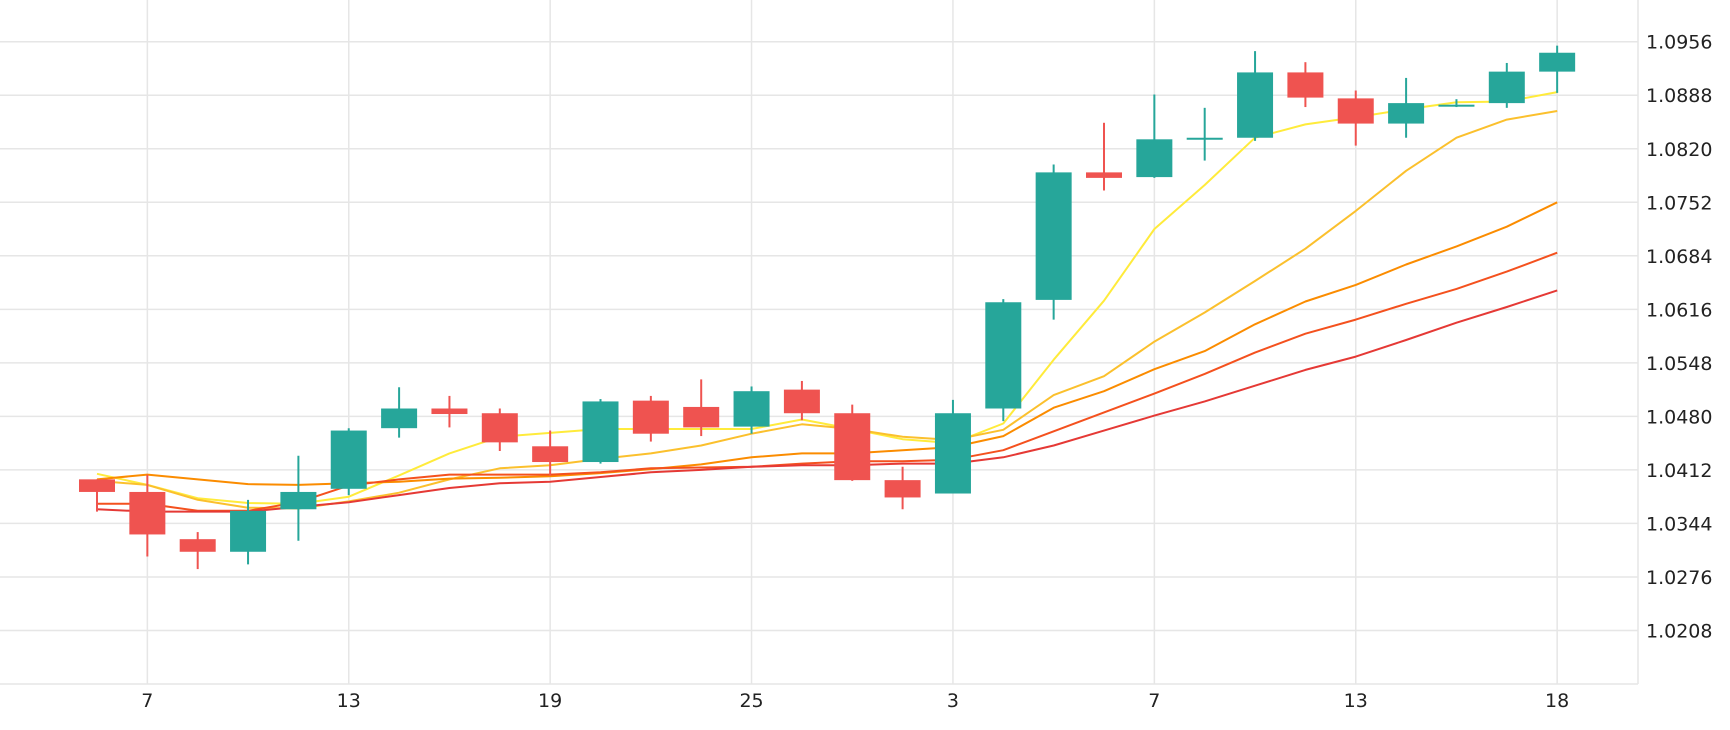 Image resolution: width=1730 pixels, height=730 pixels. What do you see at coordinates (1679, 471) in the screenshot?
I see `y-tick-label: 1.0412` at bounding box center [1679, 471].